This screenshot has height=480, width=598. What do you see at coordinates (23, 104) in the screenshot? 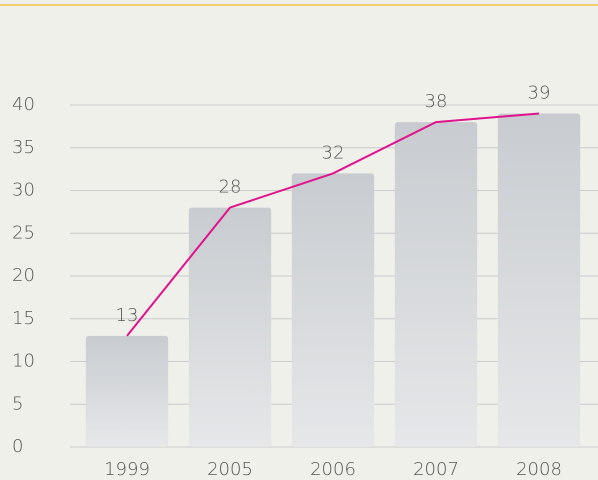
I see `y-tick-label: 40` at bounding box center [23, 104].